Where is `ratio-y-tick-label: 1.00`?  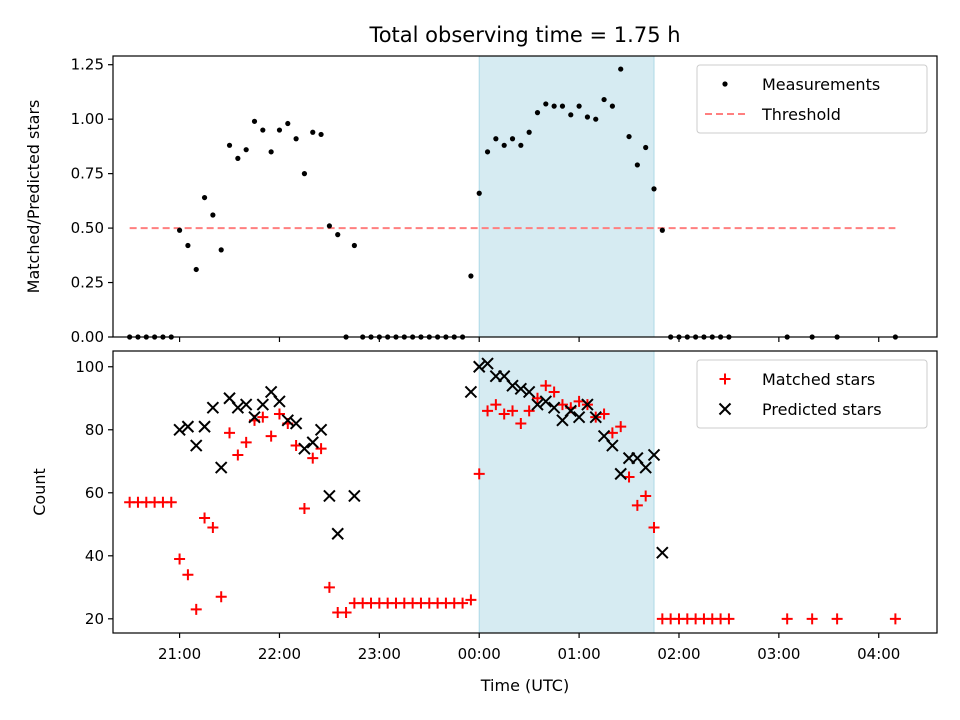 ratio-y-tick-label: 1.00 is located at coordinates (87, 119).